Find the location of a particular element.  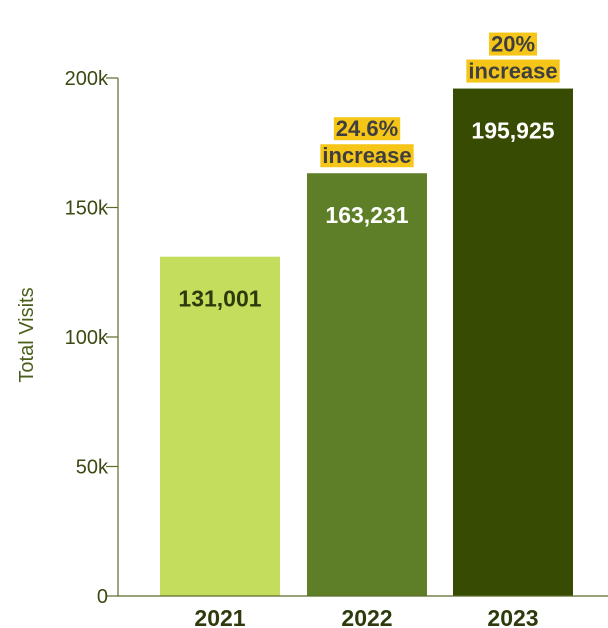

y-tick-label: 100k is located at coordinates (87, 338).